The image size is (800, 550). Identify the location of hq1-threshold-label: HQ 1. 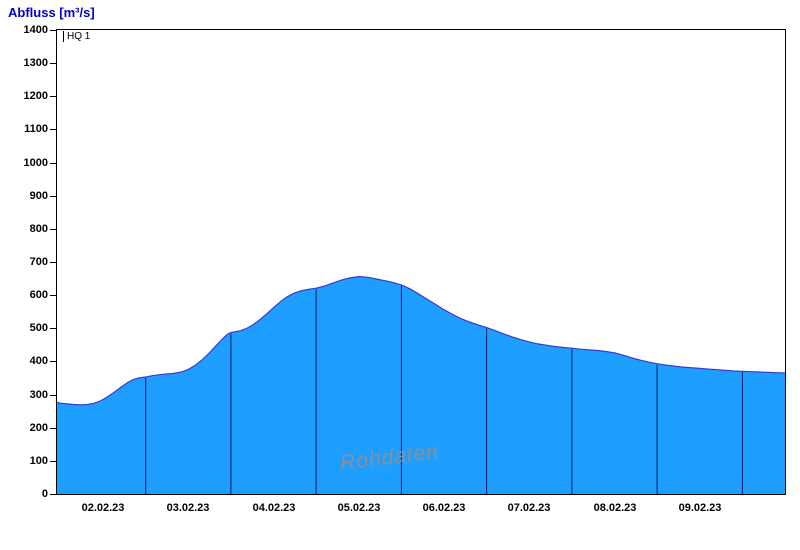
(76, 36).